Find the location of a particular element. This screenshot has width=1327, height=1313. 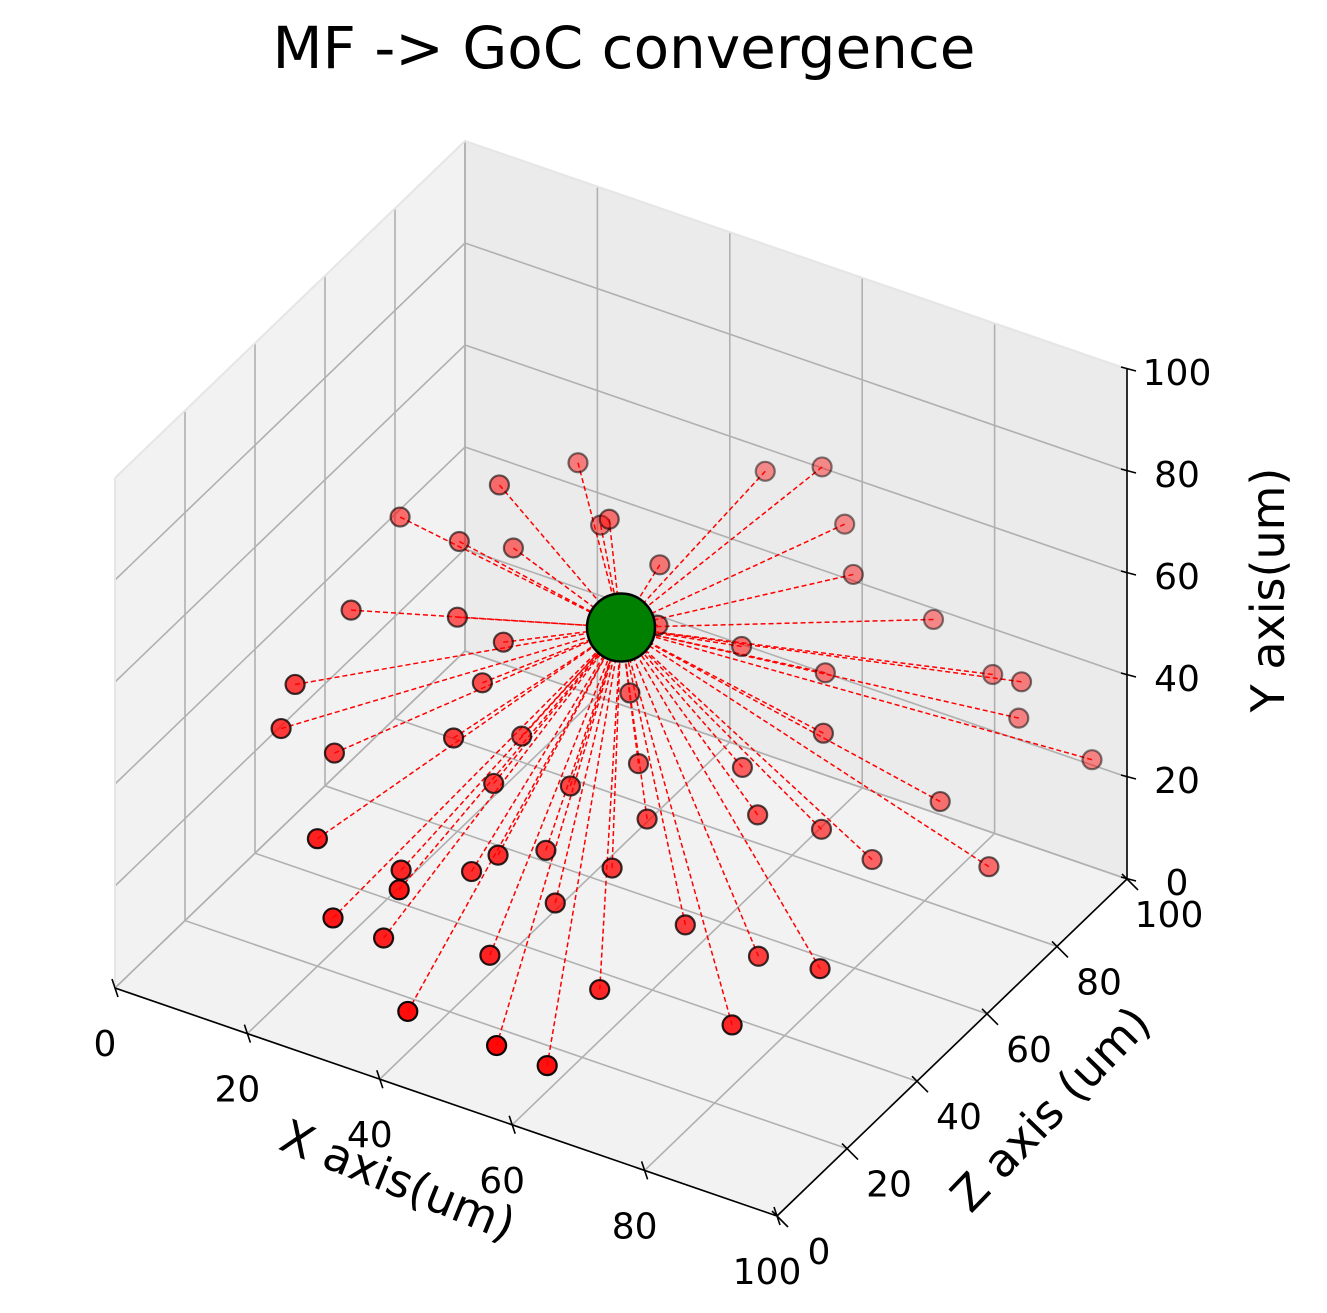

pane-edge is located at coordinates (290, 309).